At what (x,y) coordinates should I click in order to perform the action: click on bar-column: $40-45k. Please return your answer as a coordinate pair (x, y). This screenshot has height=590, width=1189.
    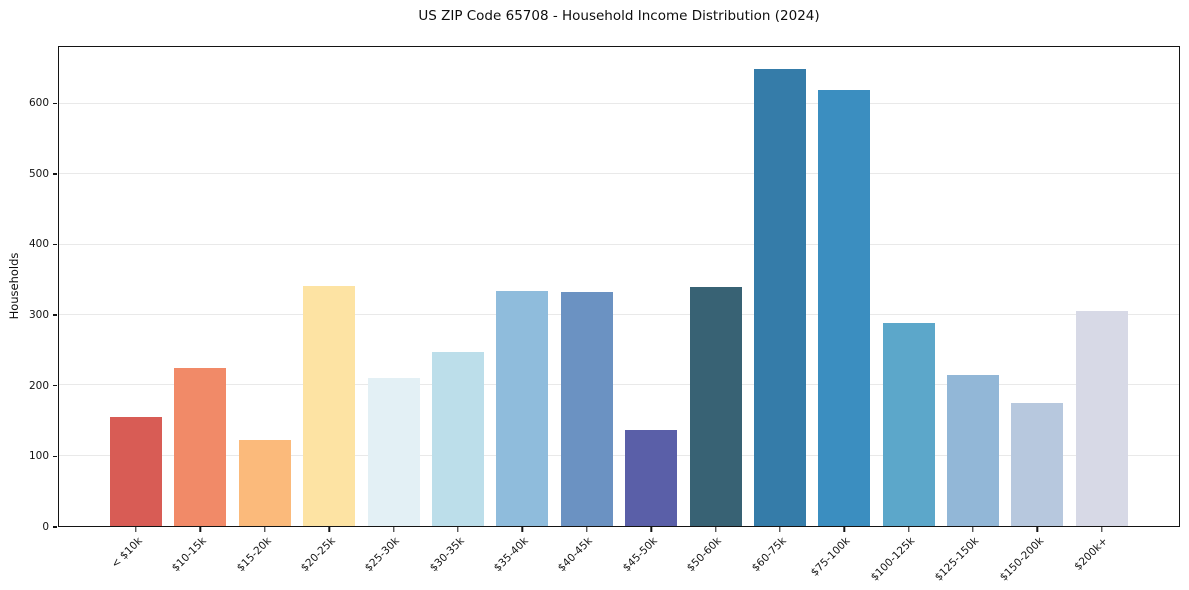
    Looking at the image, I should click on (584, 310).